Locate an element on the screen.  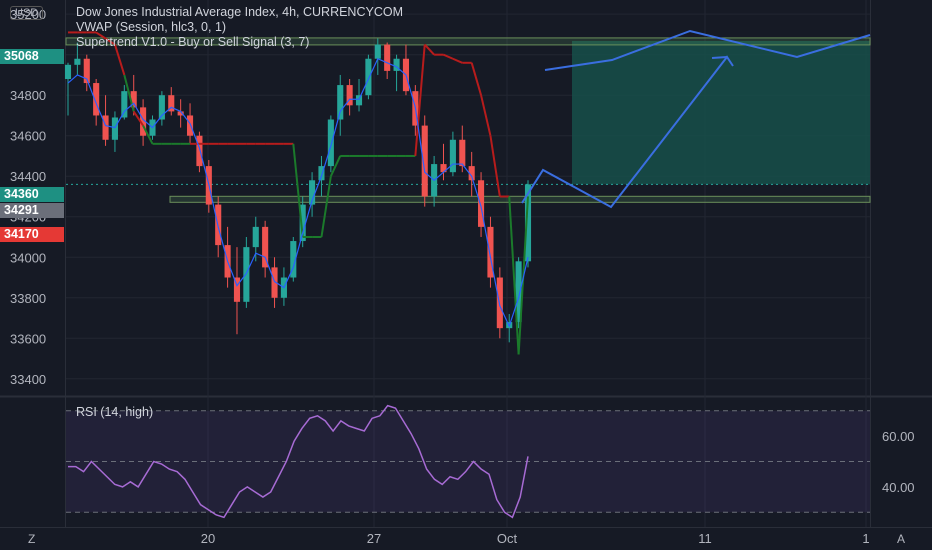
vwap-legend: VWAP (Session, hlc3, 0, 1) is located at coordinates (151, 27).